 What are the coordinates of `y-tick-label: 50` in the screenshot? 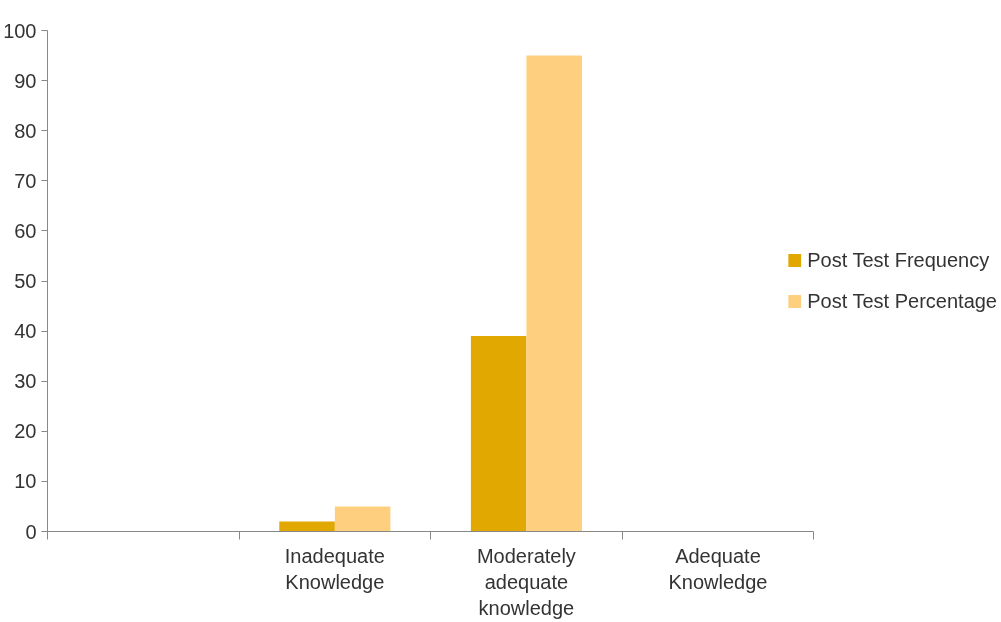 It's located at (25, 281).